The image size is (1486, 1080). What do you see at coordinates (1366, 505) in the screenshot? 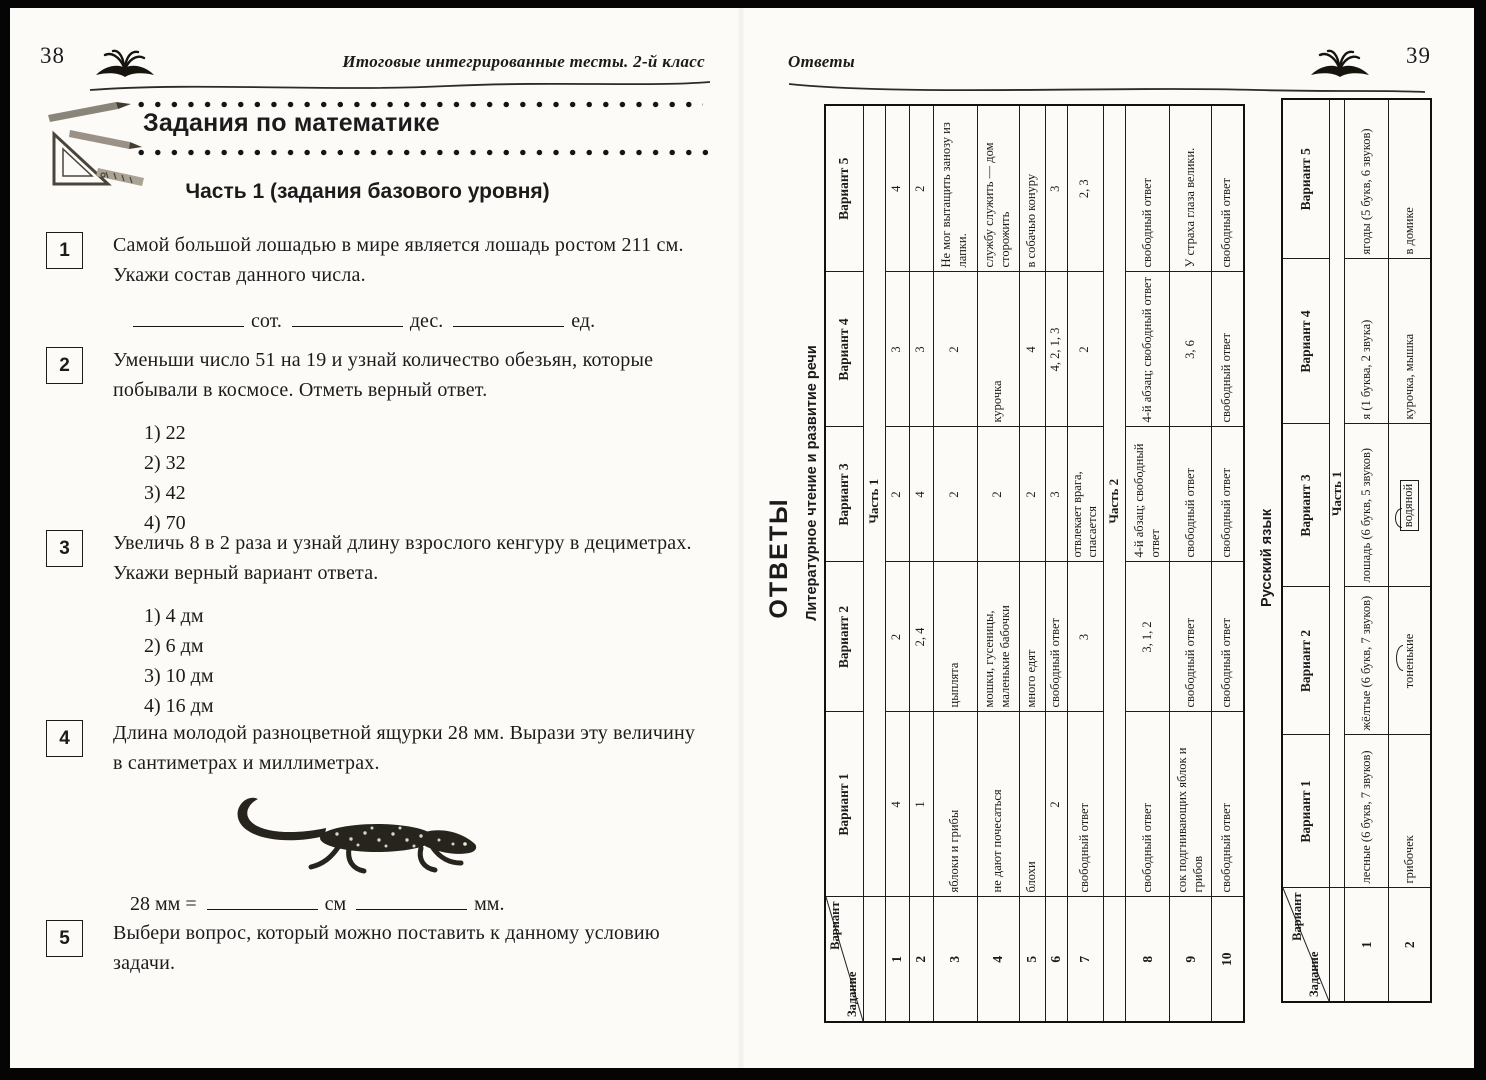
I see `answer-cell: лошадь (6 букв, 5 звуков)` at bounding box center [1366, 505].